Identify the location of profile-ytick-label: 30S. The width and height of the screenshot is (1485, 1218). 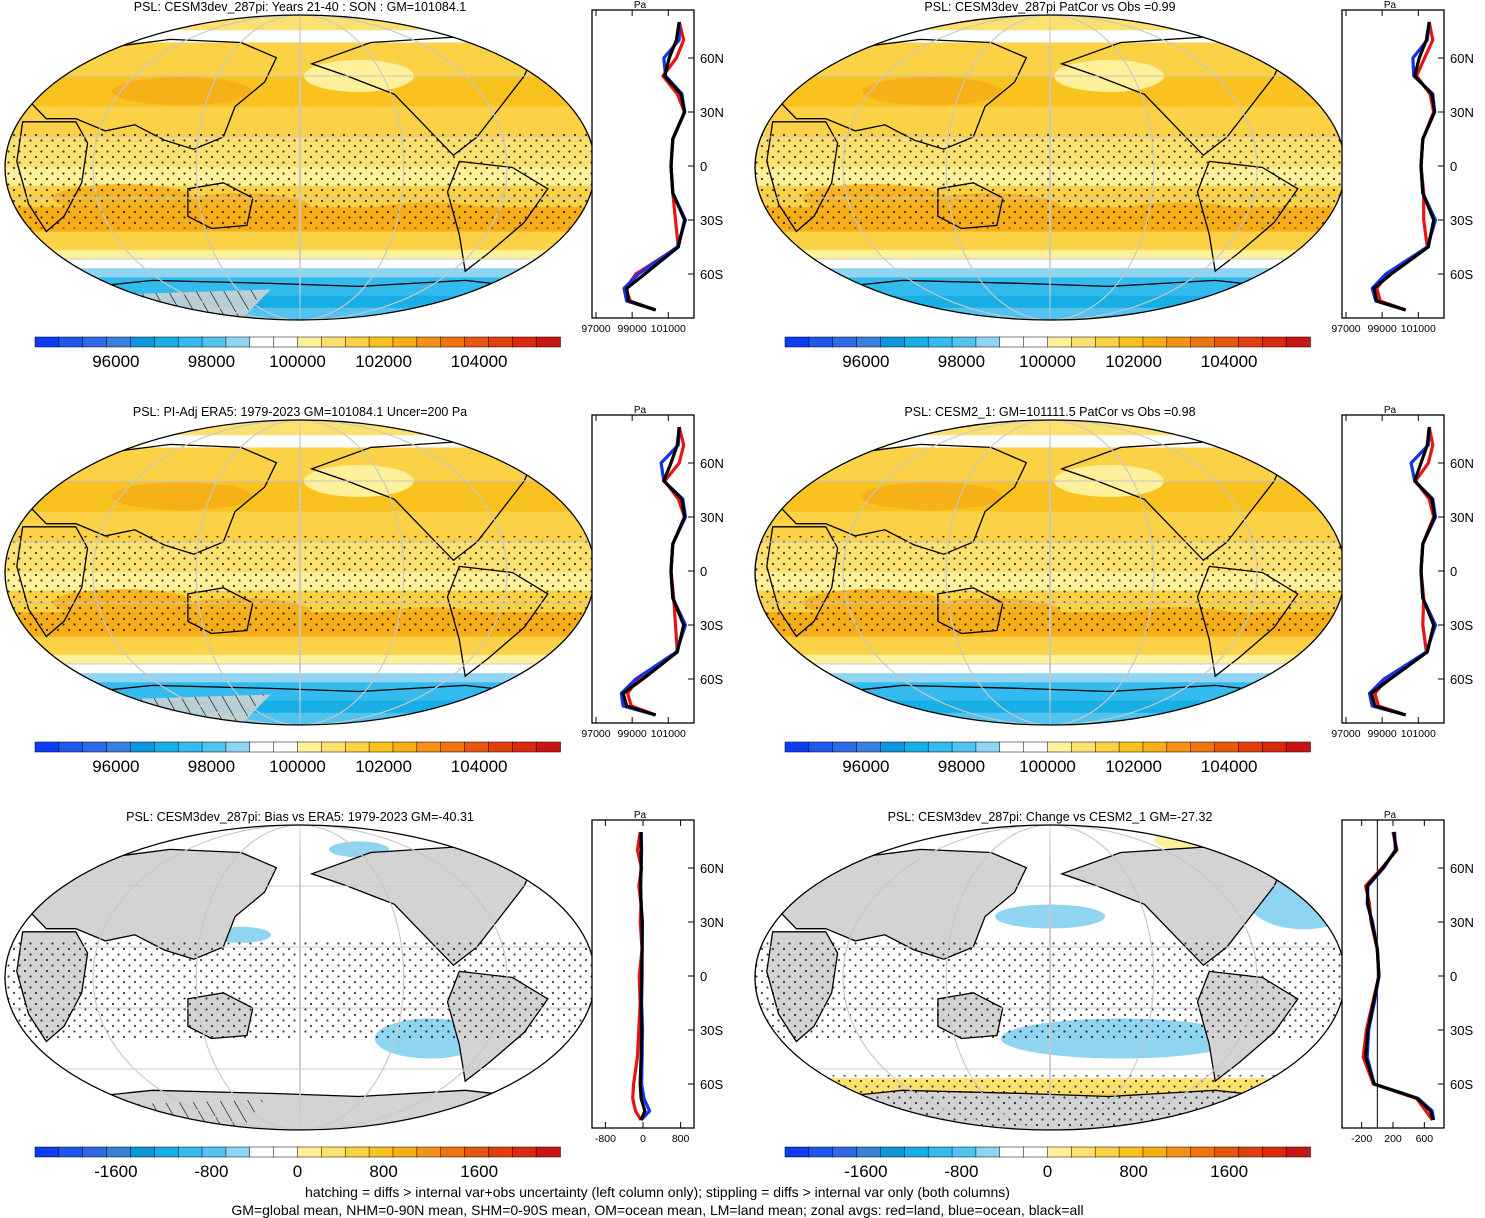
(711, 625).